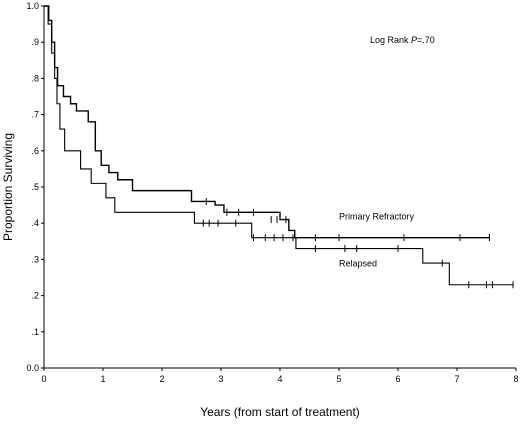 The image size is (520, 425). Describe the element at coordinates (397, 379) in the screenshot. I see `x-tick-label: 6` at that location.